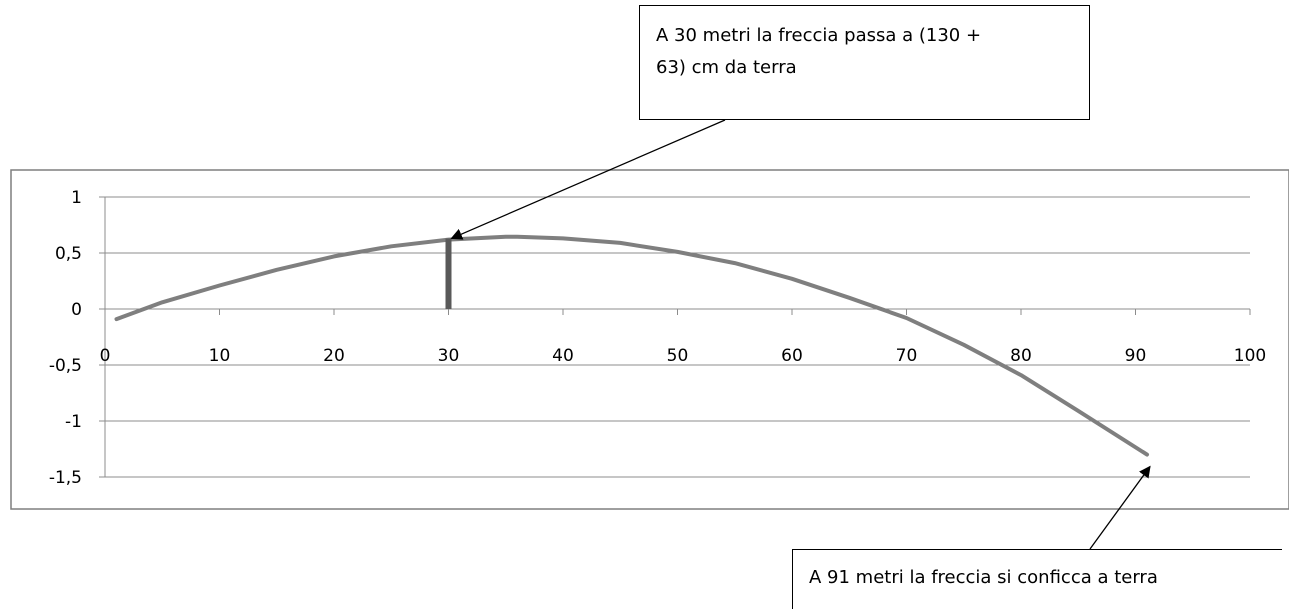 The height and width of the screenshot is (609, 1289). What do you see at coordinates (792, 356) in the screenshot?
I see `x-tick-label: 60` at bounding box center [792, 356].